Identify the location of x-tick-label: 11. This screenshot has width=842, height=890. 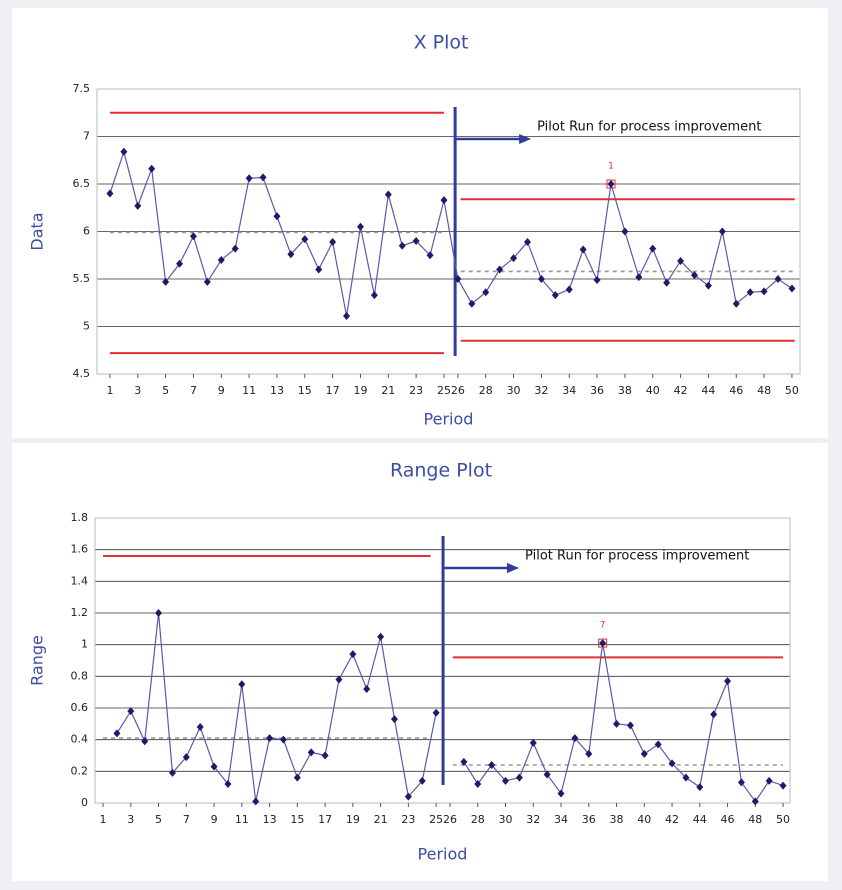
(249, 390).